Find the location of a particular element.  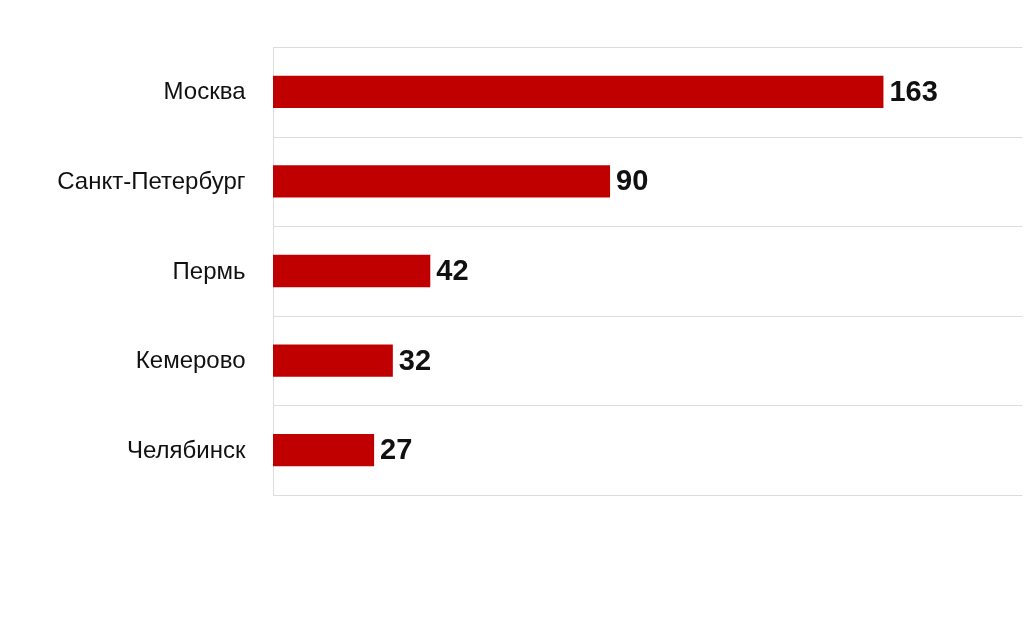

y-tick-label: Челябинск is located at coordinates (186, 449).